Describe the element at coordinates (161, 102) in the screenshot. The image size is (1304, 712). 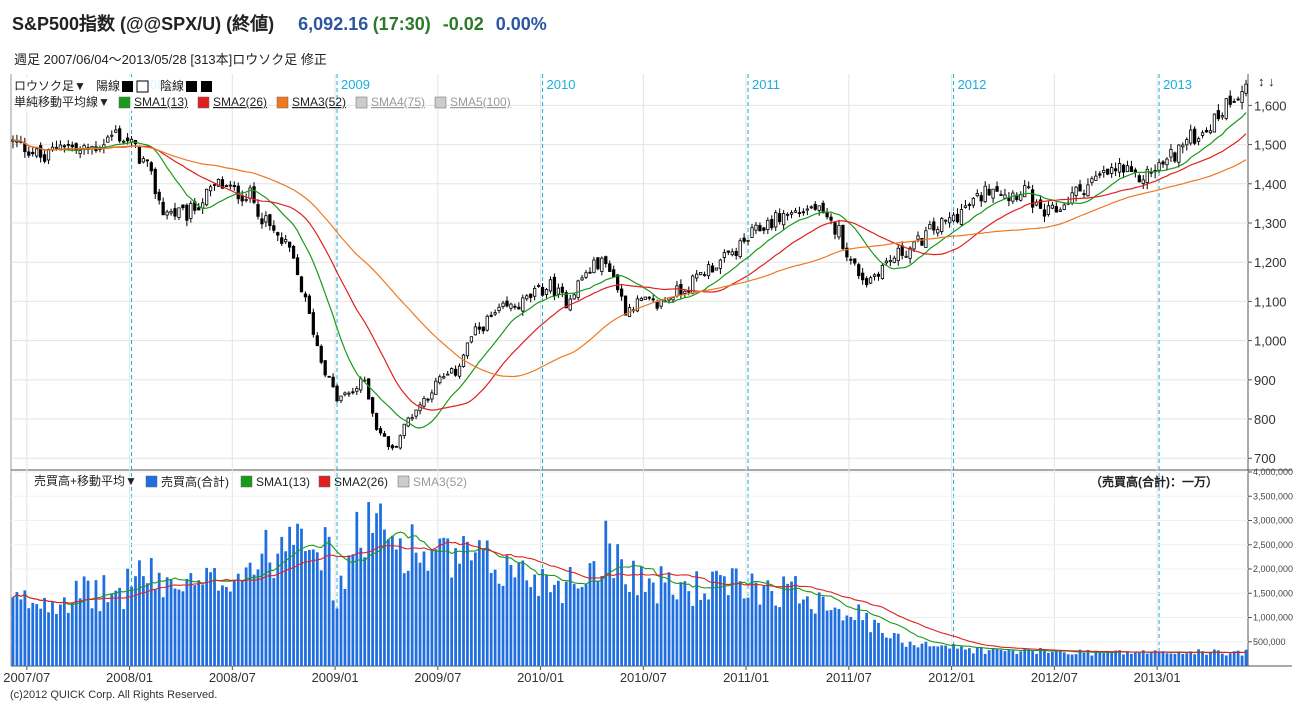
I see `sma-legend-item: SMA1(13)` at that location.